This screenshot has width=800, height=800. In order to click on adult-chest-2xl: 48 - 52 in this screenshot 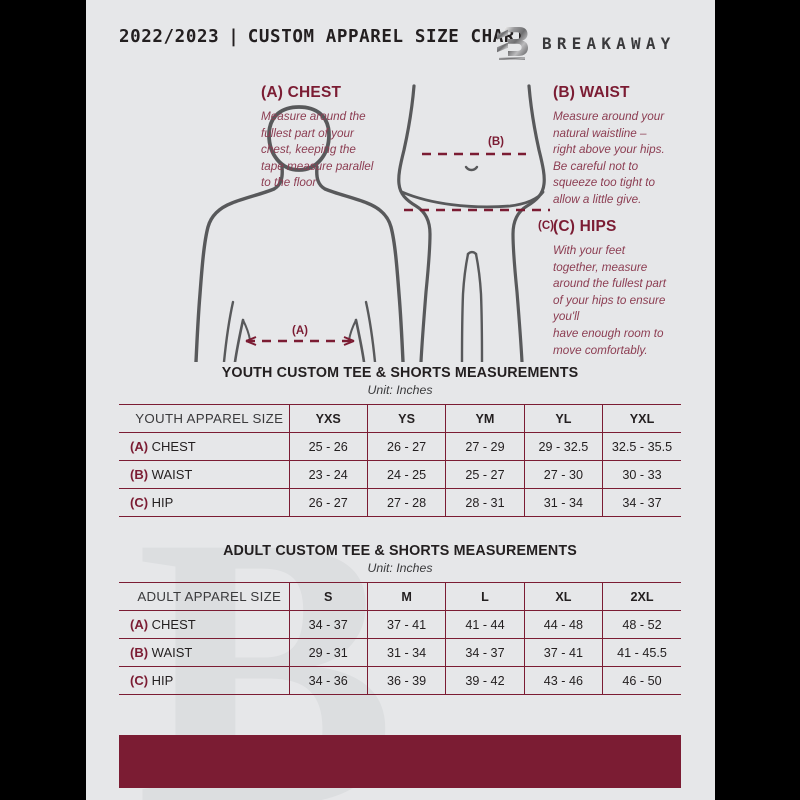, I will do `click(641, 624)`.